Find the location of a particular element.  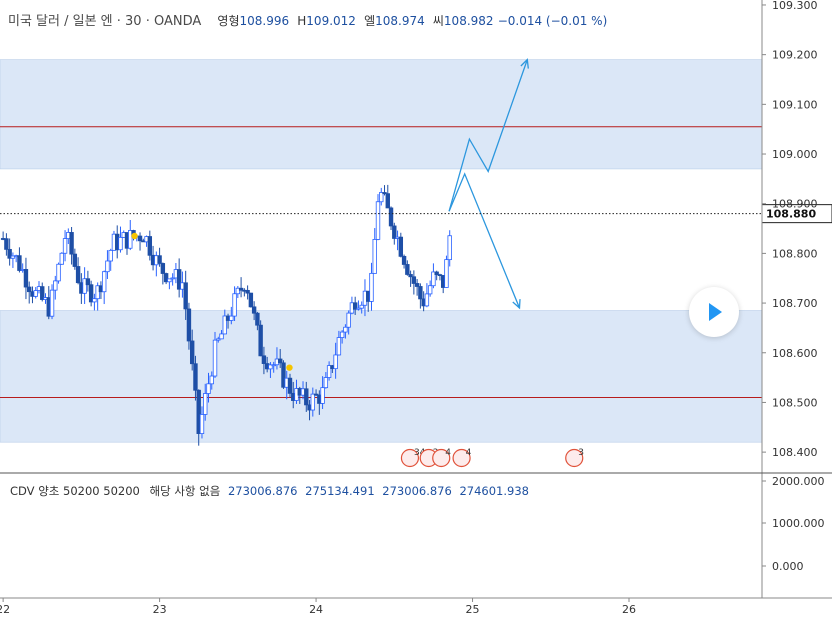

symbol-title: 미국 달러 / 일본 엔 · 30 · OANDA is located at coordinates (105, 21).